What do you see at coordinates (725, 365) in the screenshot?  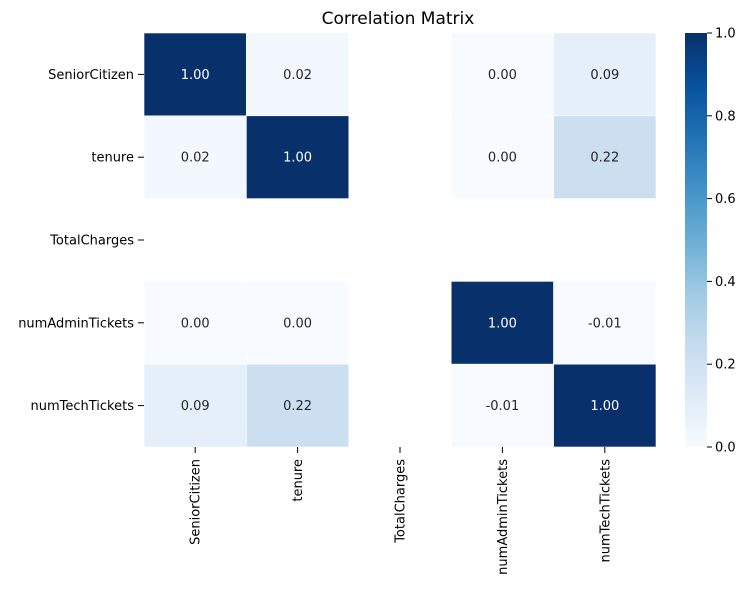 I see `colorbar-tick-0.2: 0.2` at bounding box center [725, 365].